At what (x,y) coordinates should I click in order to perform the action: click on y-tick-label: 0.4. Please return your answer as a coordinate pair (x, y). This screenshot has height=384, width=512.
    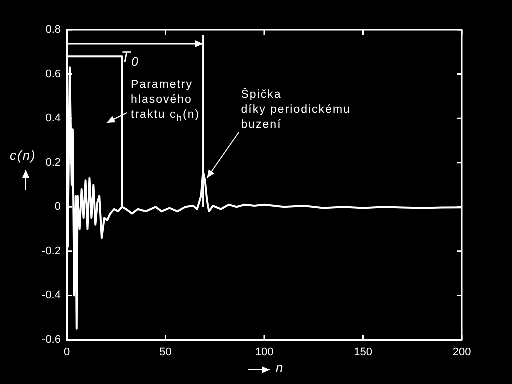
    Looking at the image, I should click on (53, 118).